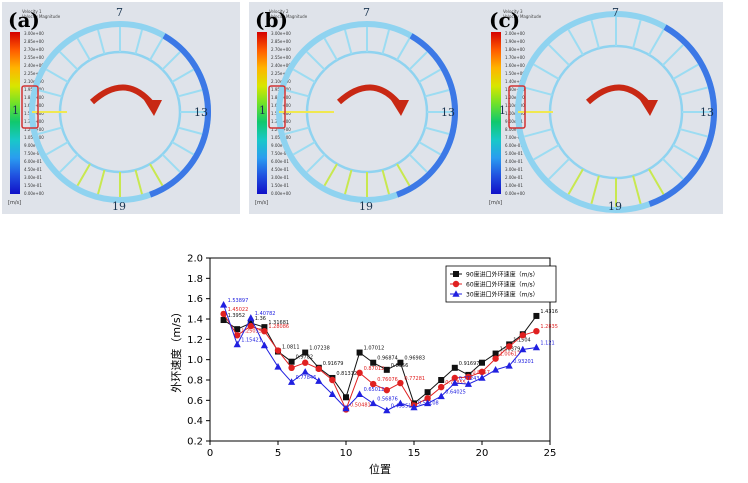  I want to click on rotation-arrow, so click(122, 95).